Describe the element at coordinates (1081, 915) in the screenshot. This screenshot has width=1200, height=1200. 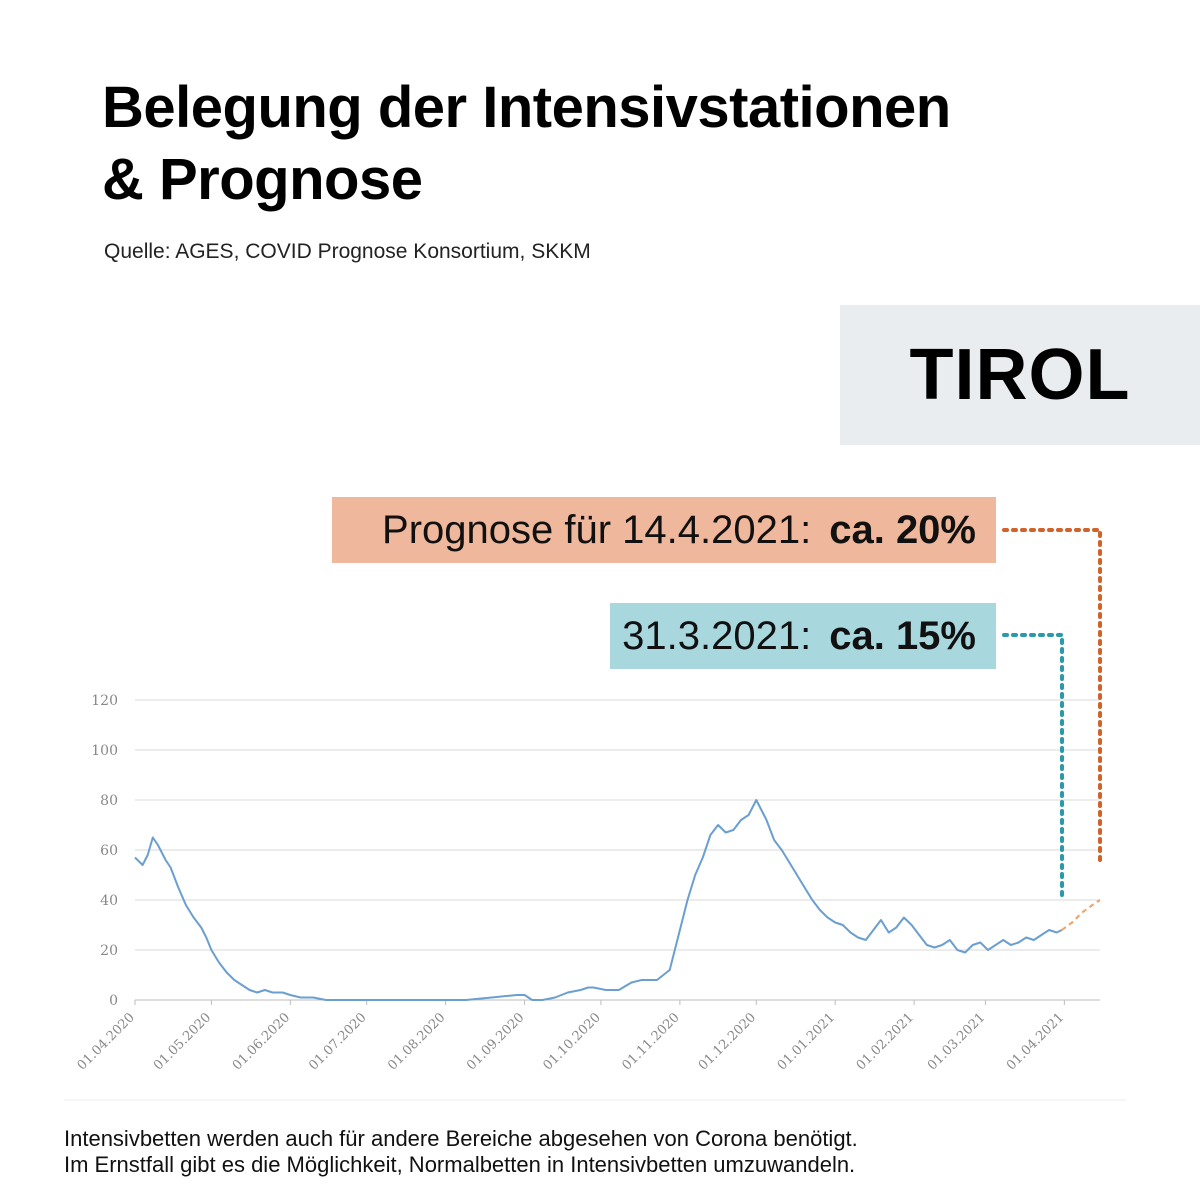
I see `series-line-prognose` at that location.